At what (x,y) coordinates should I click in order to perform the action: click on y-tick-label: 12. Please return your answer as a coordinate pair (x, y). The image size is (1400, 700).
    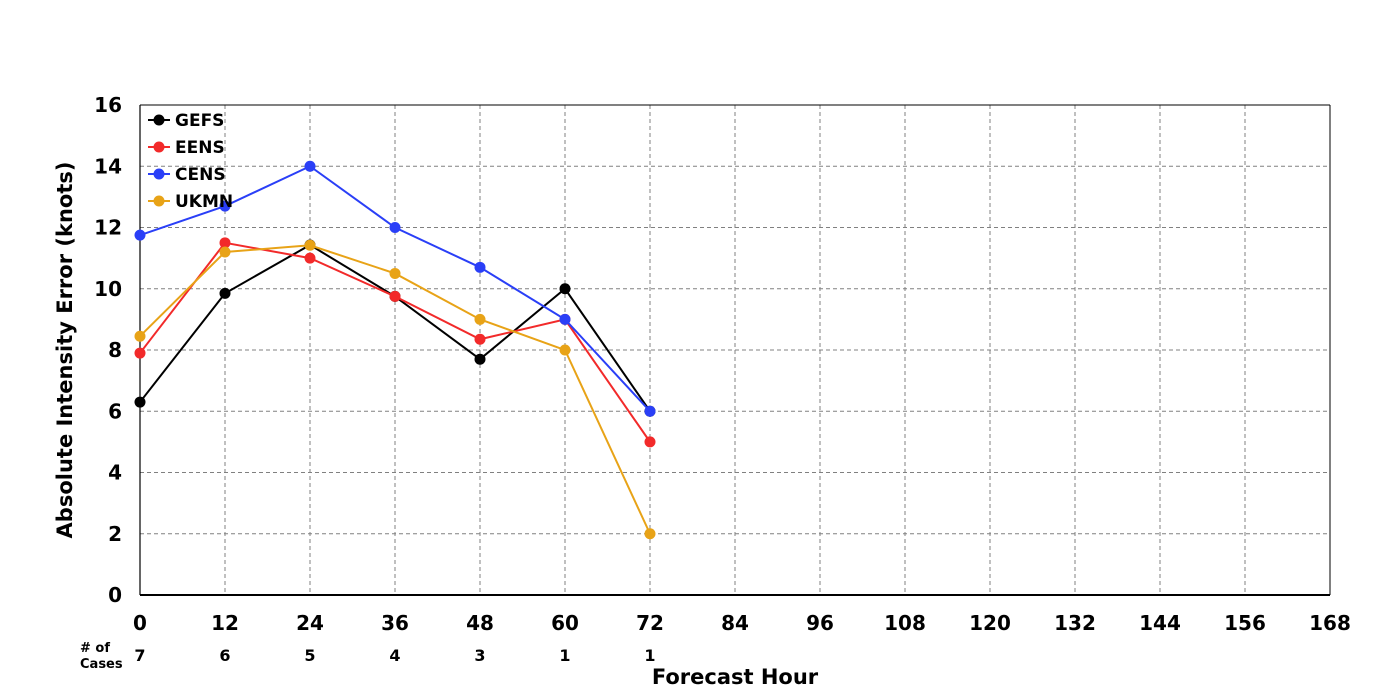
    Looking at the image, I should click on (108, 228).